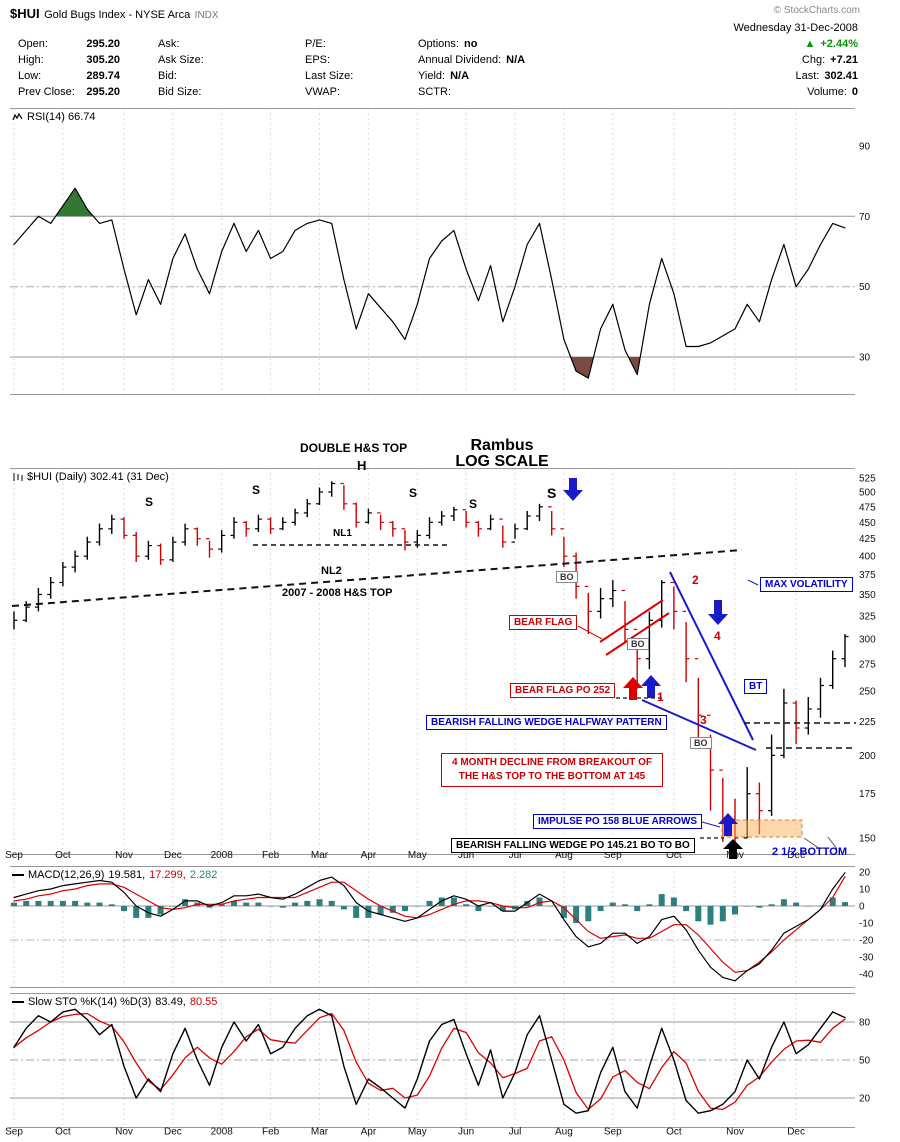 The image size is (900, 1142). What do you see at coordinates (867, 575) in the screenshot?
I see `svg-text: 375` at bounding box center [867, 575].